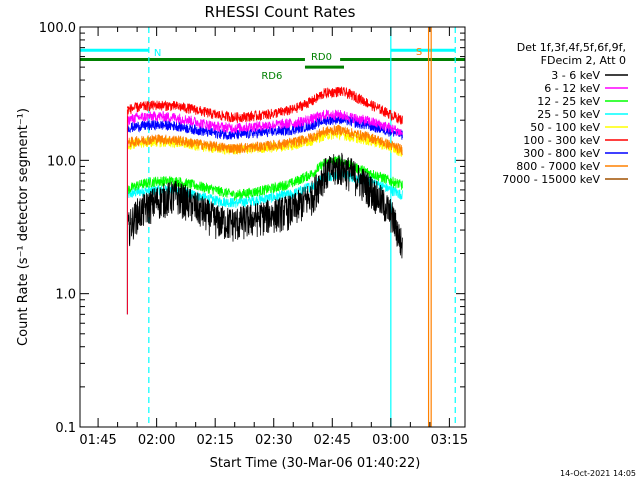 The height and width of the screenshot is (480, 640). What do you see at coordinates (157, 53) in the screenshot?
I see `annotation-n: N` at bounding box center [157, 53].